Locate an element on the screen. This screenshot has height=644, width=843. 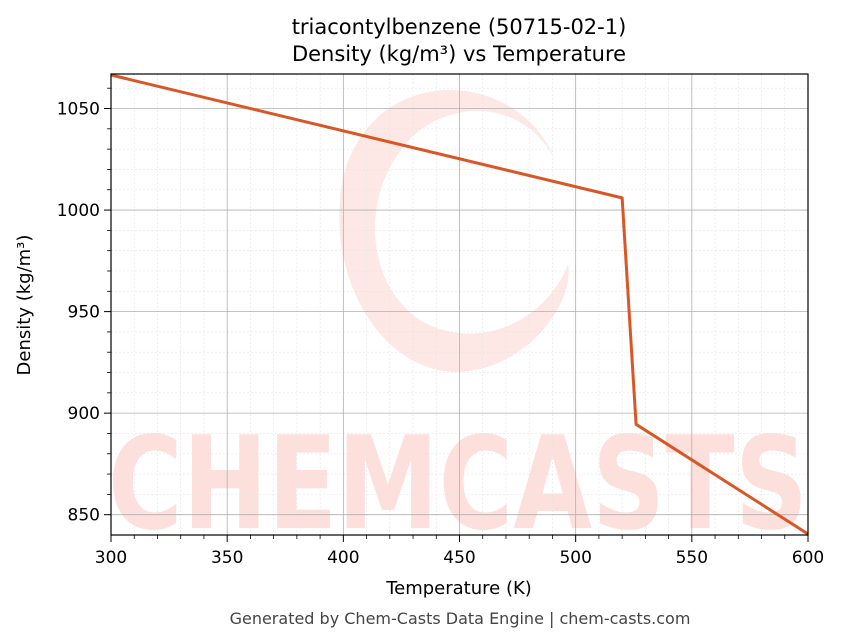
x-tick-label: 450 is located at coordinates (459, 558).